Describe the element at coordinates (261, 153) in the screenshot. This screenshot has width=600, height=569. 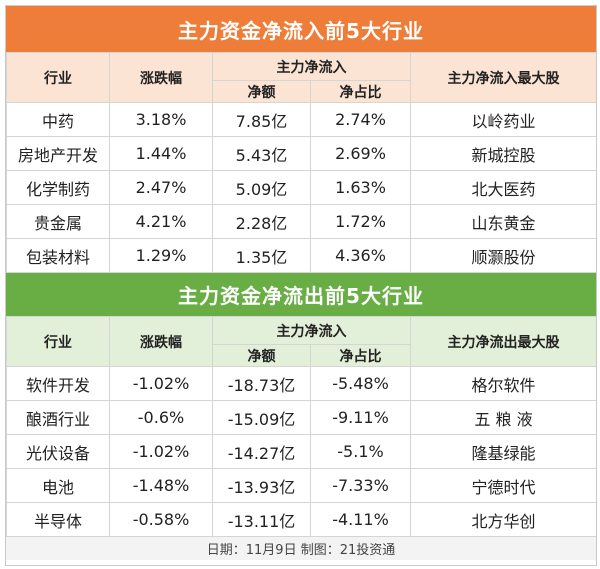
I see `net-amount-cell: 5.43亿` at that location.